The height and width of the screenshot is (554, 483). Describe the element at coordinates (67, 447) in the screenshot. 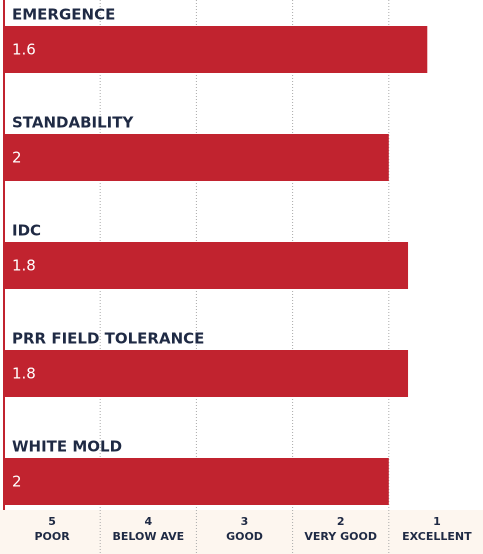

I see `category-label: WHITE MOLD` at that location.